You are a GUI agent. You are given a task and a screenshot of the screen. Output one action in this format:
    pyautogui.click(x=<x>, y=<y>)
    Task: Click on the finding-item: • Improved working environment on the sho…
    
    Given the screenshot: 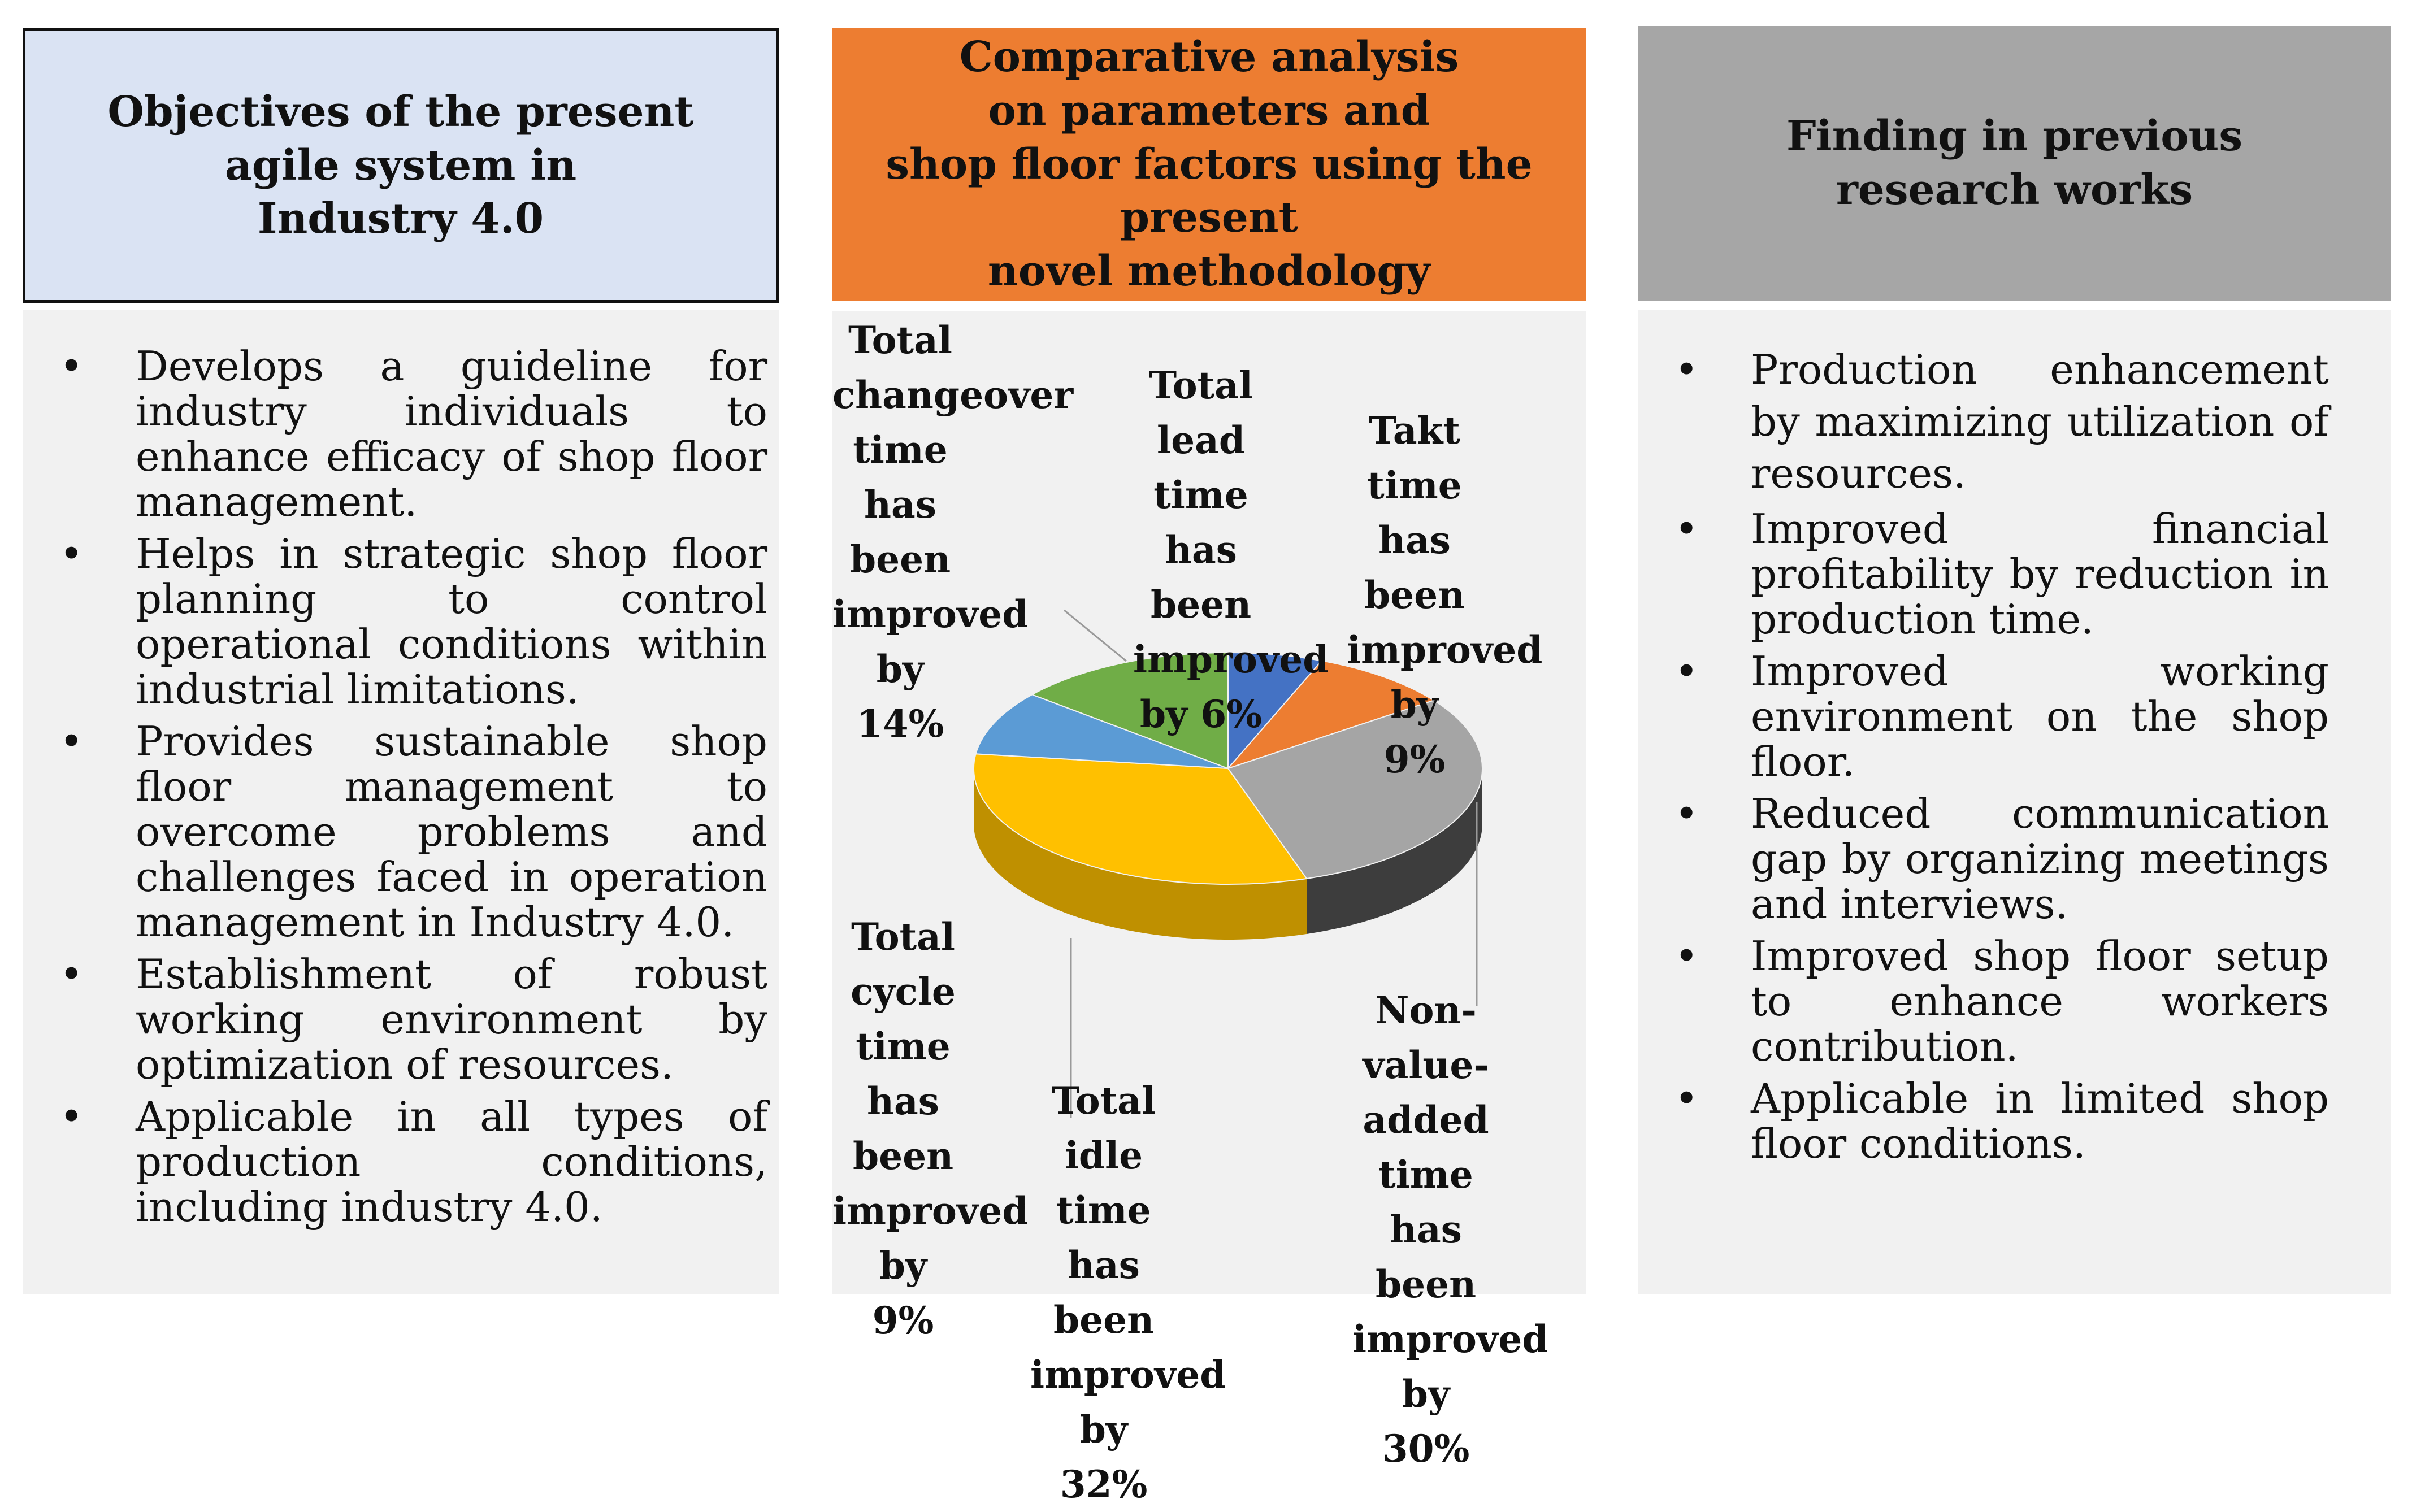 What is the action you would take?
    pyautogui.click(x=2001, y=716)
    